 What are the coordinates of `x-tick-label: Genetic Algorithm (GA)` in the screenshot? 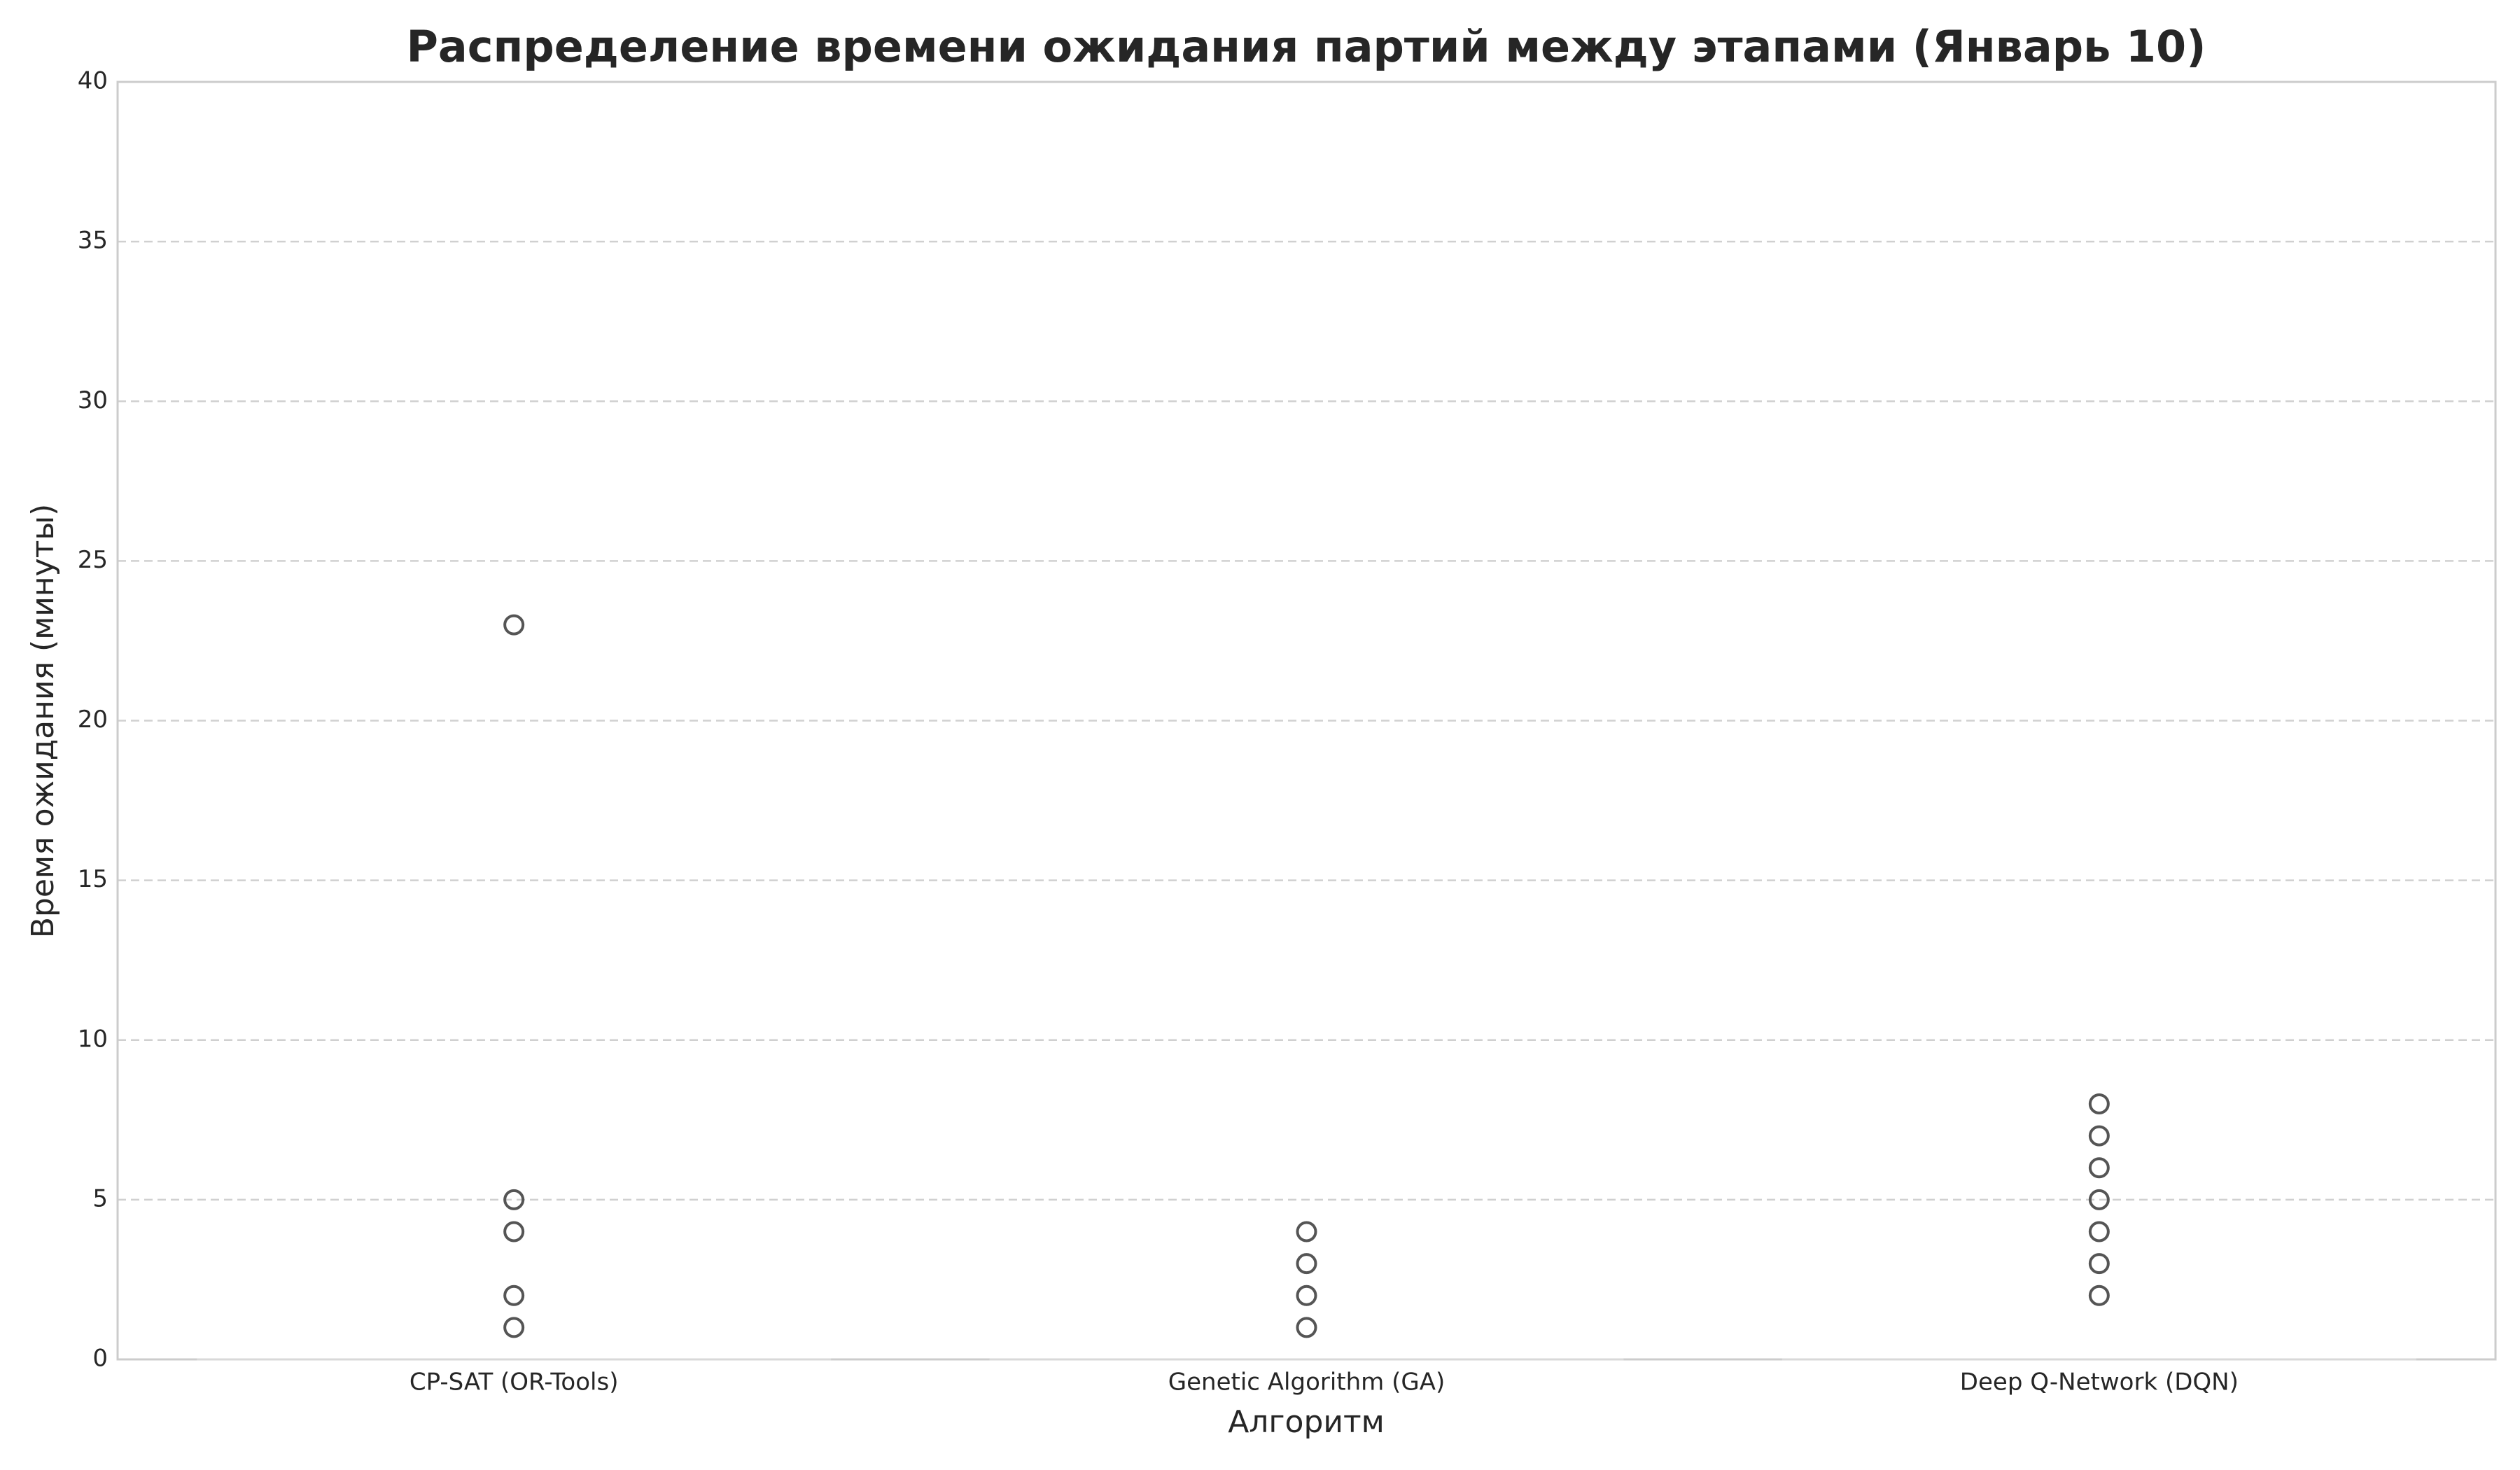 It's located at (1306, 1382).